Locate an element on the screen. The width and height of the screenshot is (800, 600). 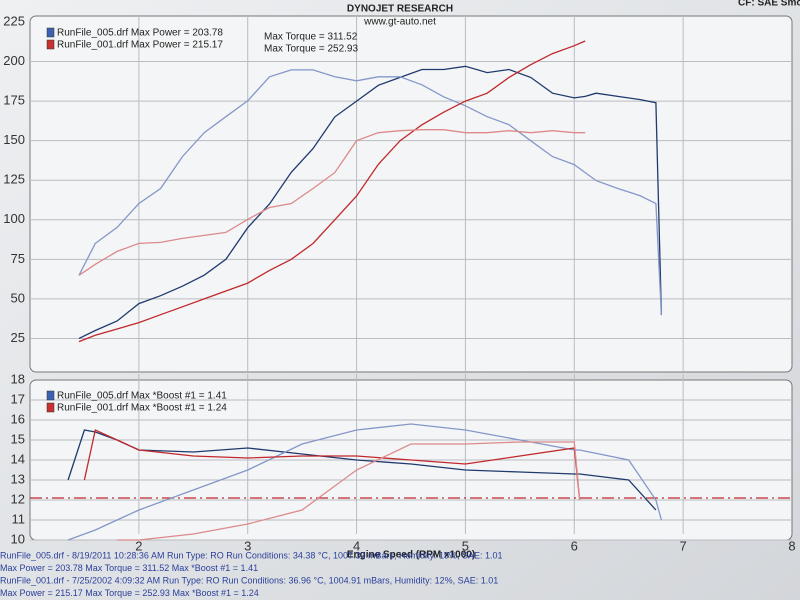
y-tick-label: 175 is located at coordinates (14, 100).